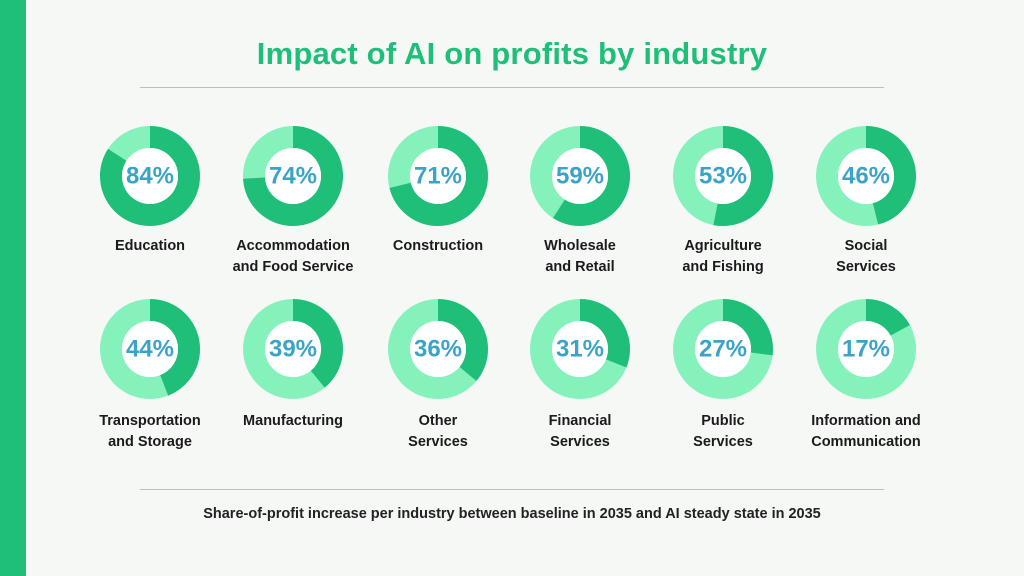 The image size is (1024, 576). Describe the element at coordinates (580, 421) in the screenshot. I see `industry-label-line: Financial` at that location.